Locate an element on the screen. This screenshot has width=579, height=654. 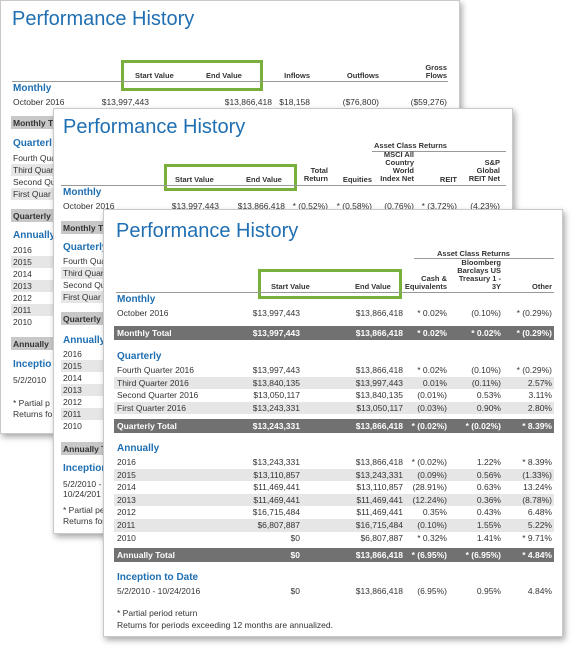
cell-start-value: $13,840,135 is located at coordinates (276, 382).